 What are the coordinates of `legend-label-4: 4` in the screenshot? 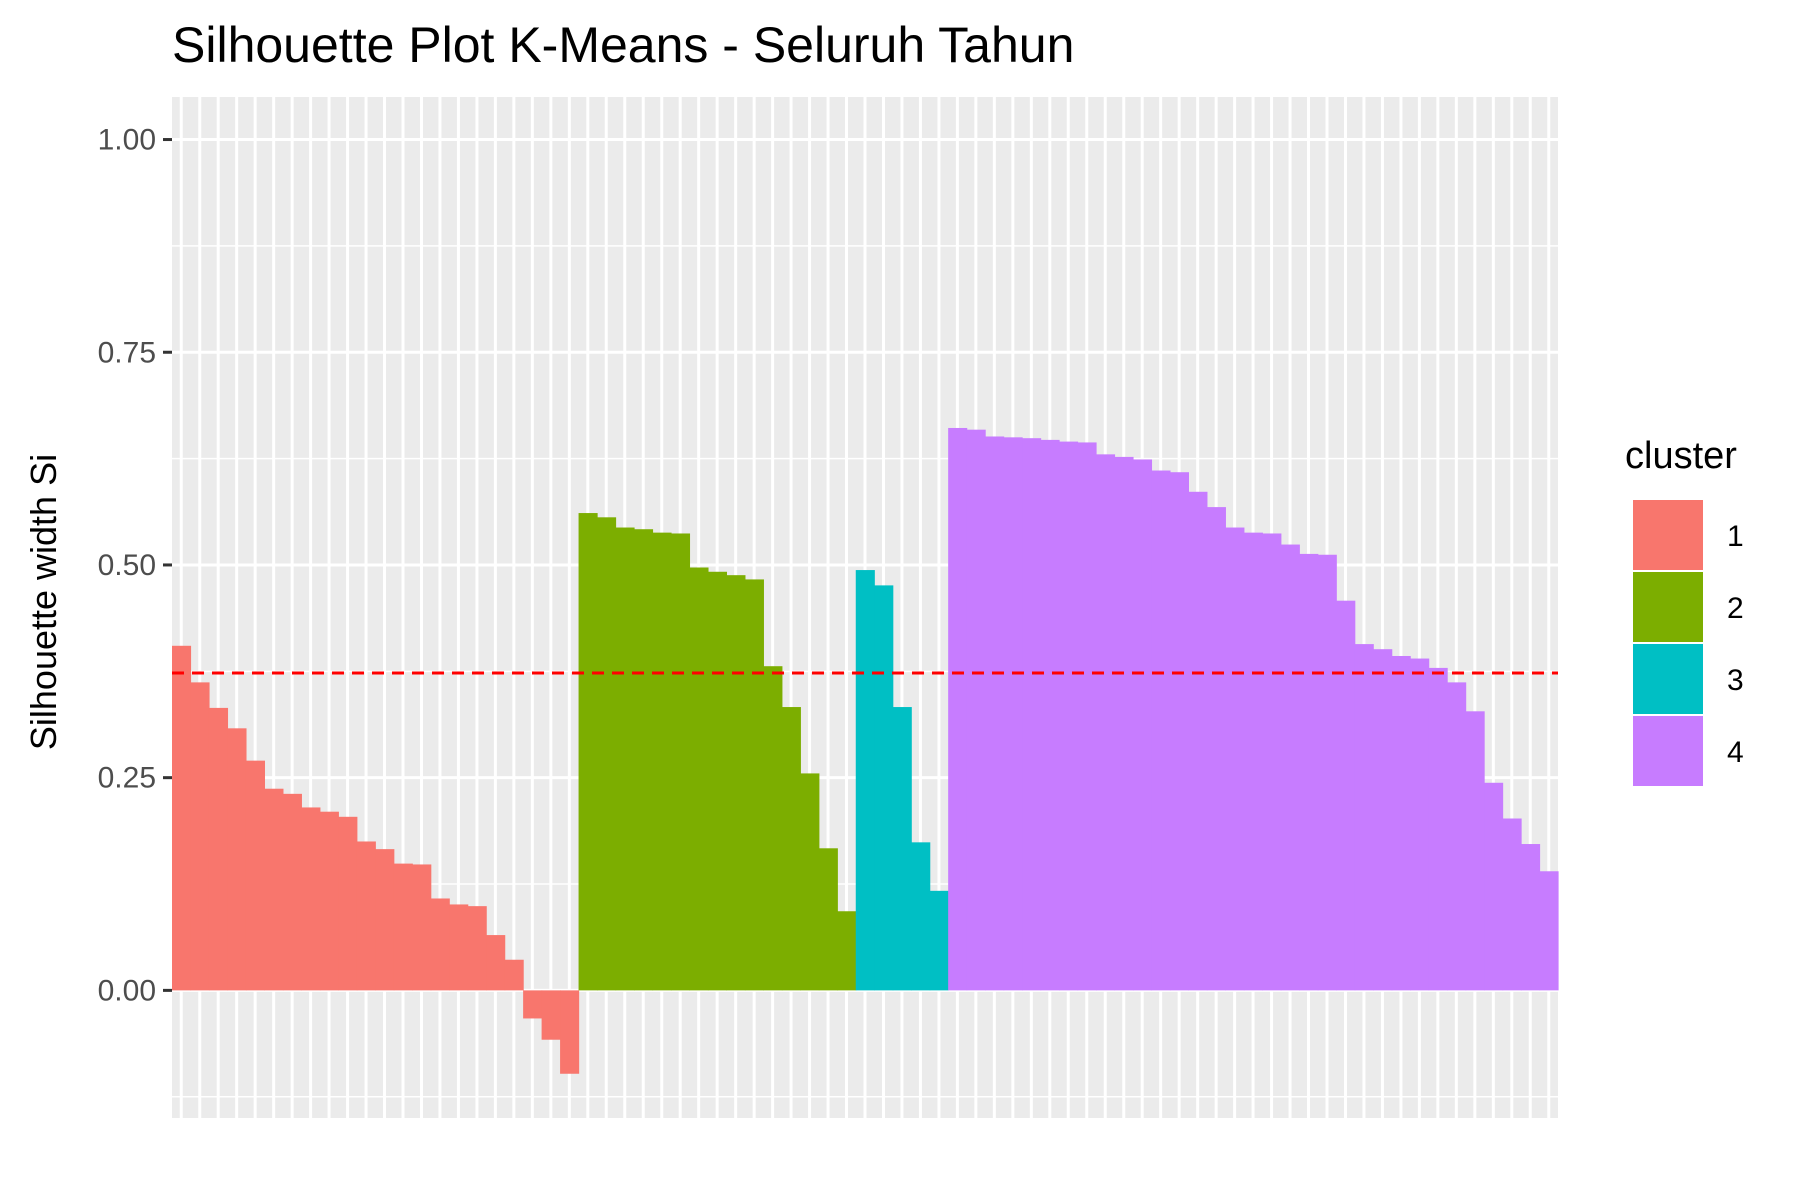 It's located at (1735, 752).